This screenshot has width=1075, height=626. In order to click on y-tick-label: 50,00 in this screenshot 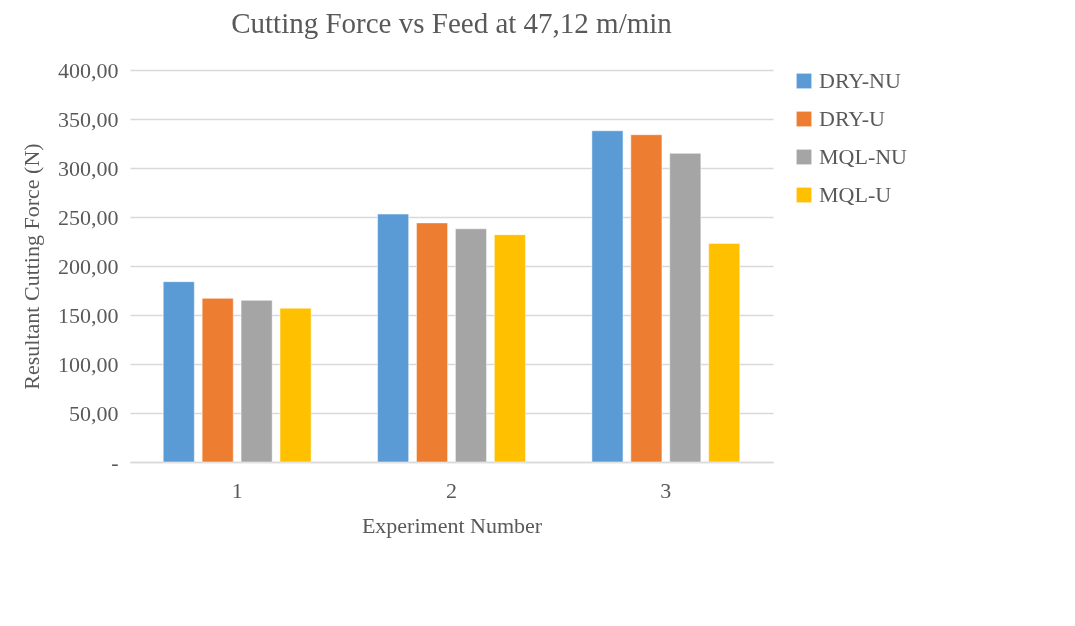, I will do `click(94, 413)`.